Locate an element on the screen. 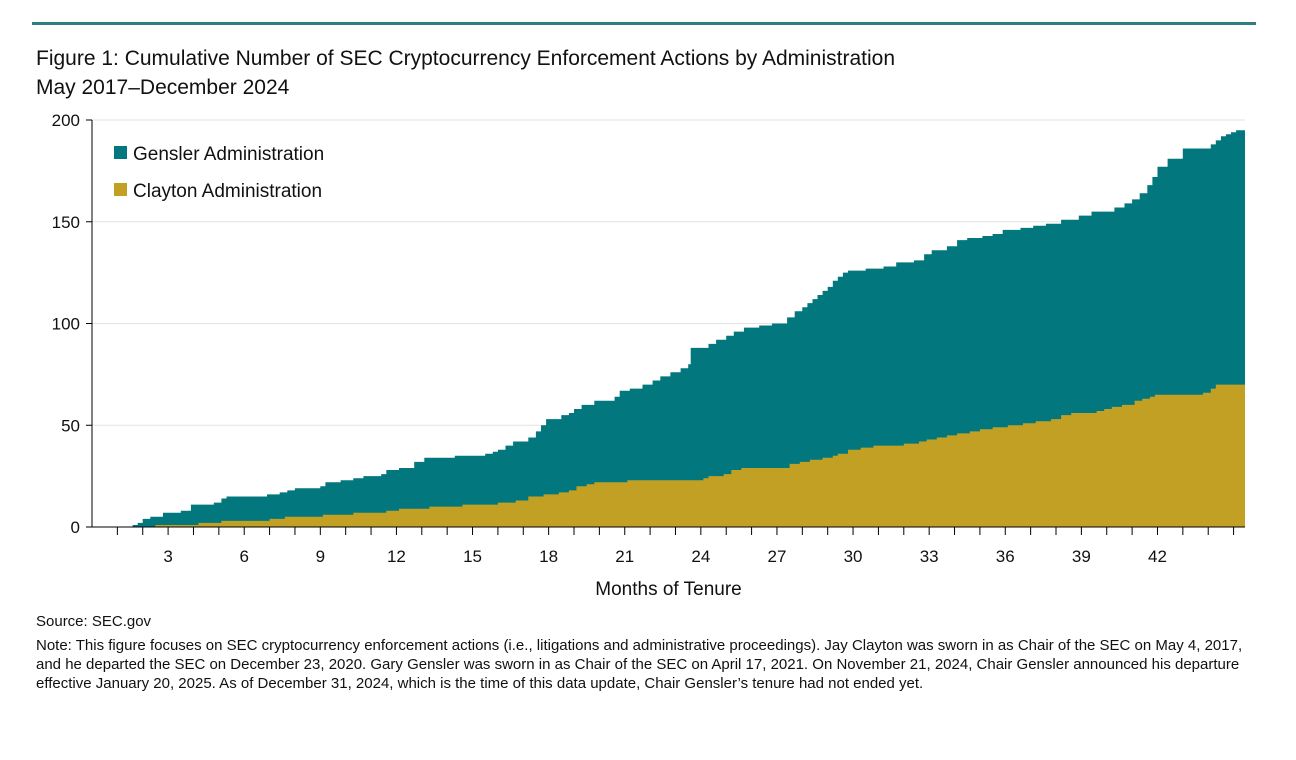 The width and height of the screenshot is (1296, 760). x-tick-label-27: 27 is located at coordinates (776, 556).